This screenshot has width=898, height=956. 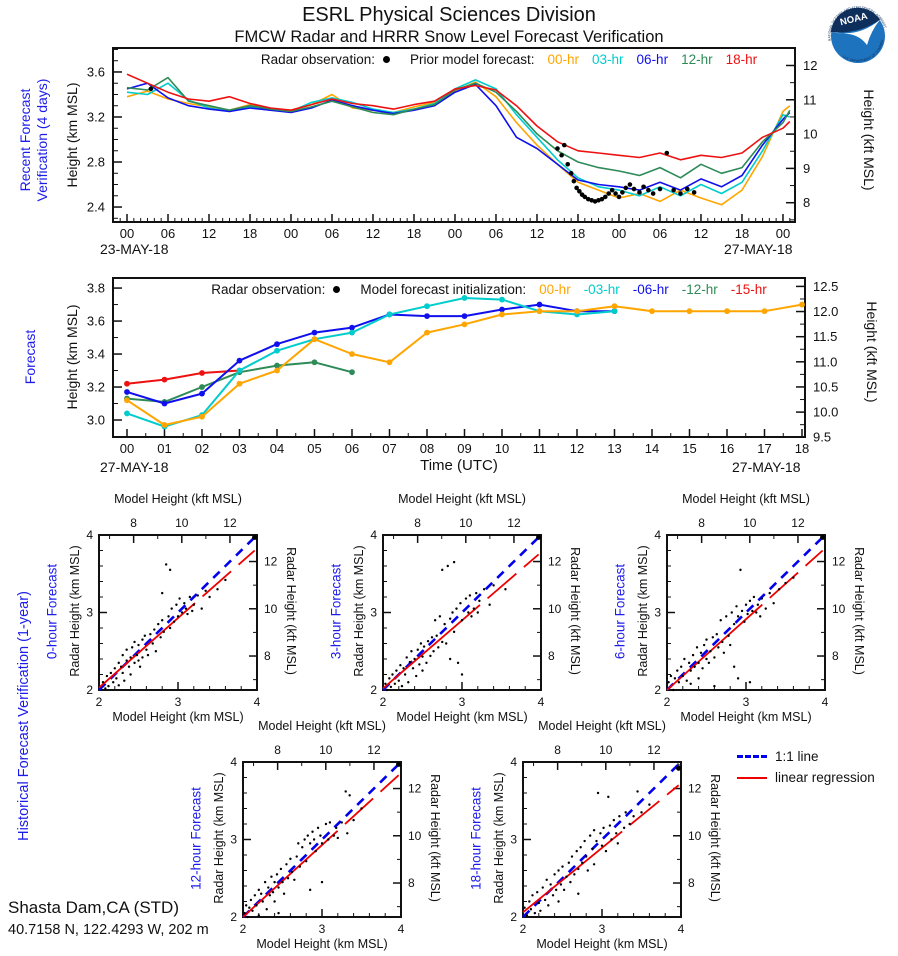 I want to click on radar-observation-dot, so click(x=386, y=59).